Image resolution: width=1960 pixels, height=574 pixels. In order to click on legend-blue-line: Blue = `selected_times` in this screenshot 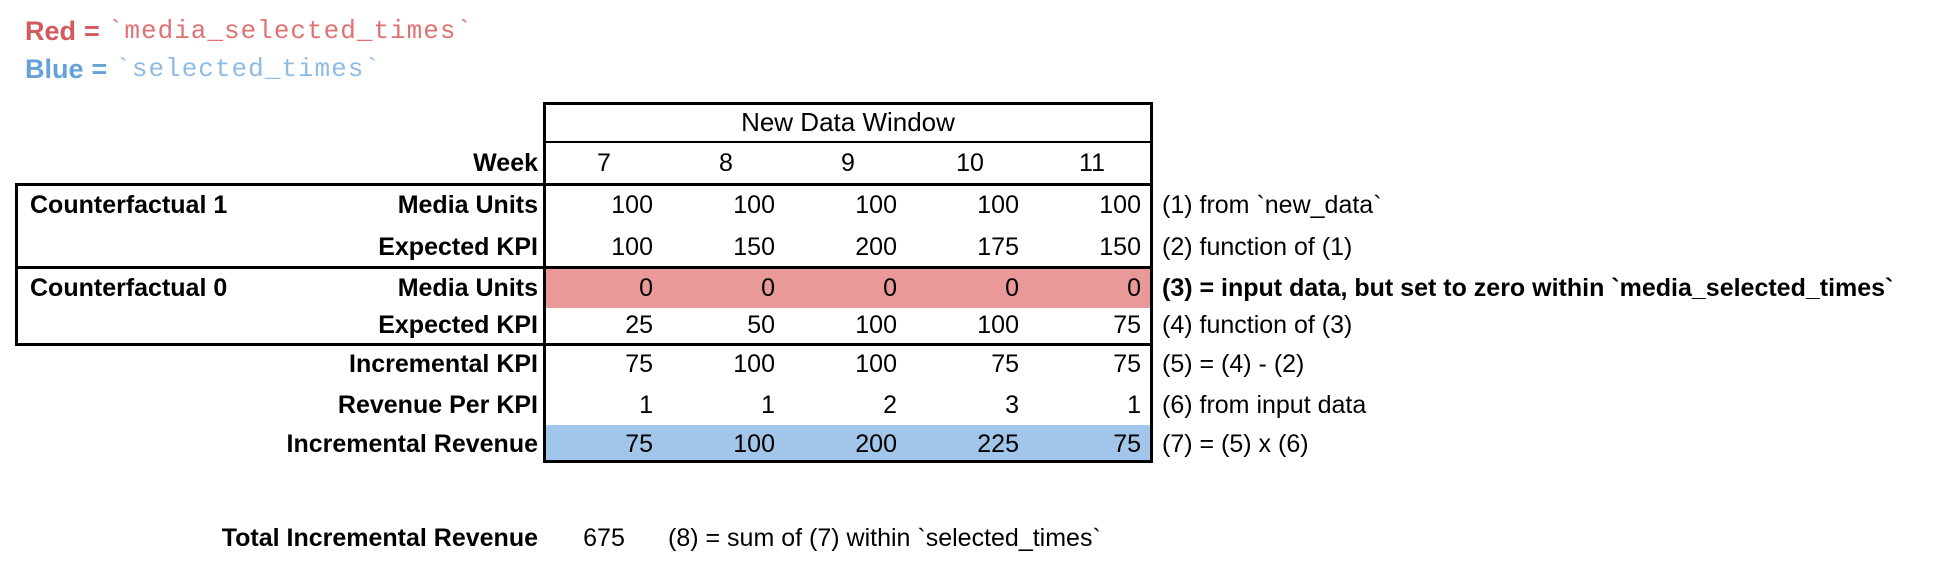, I will do `click(249, 69)`.